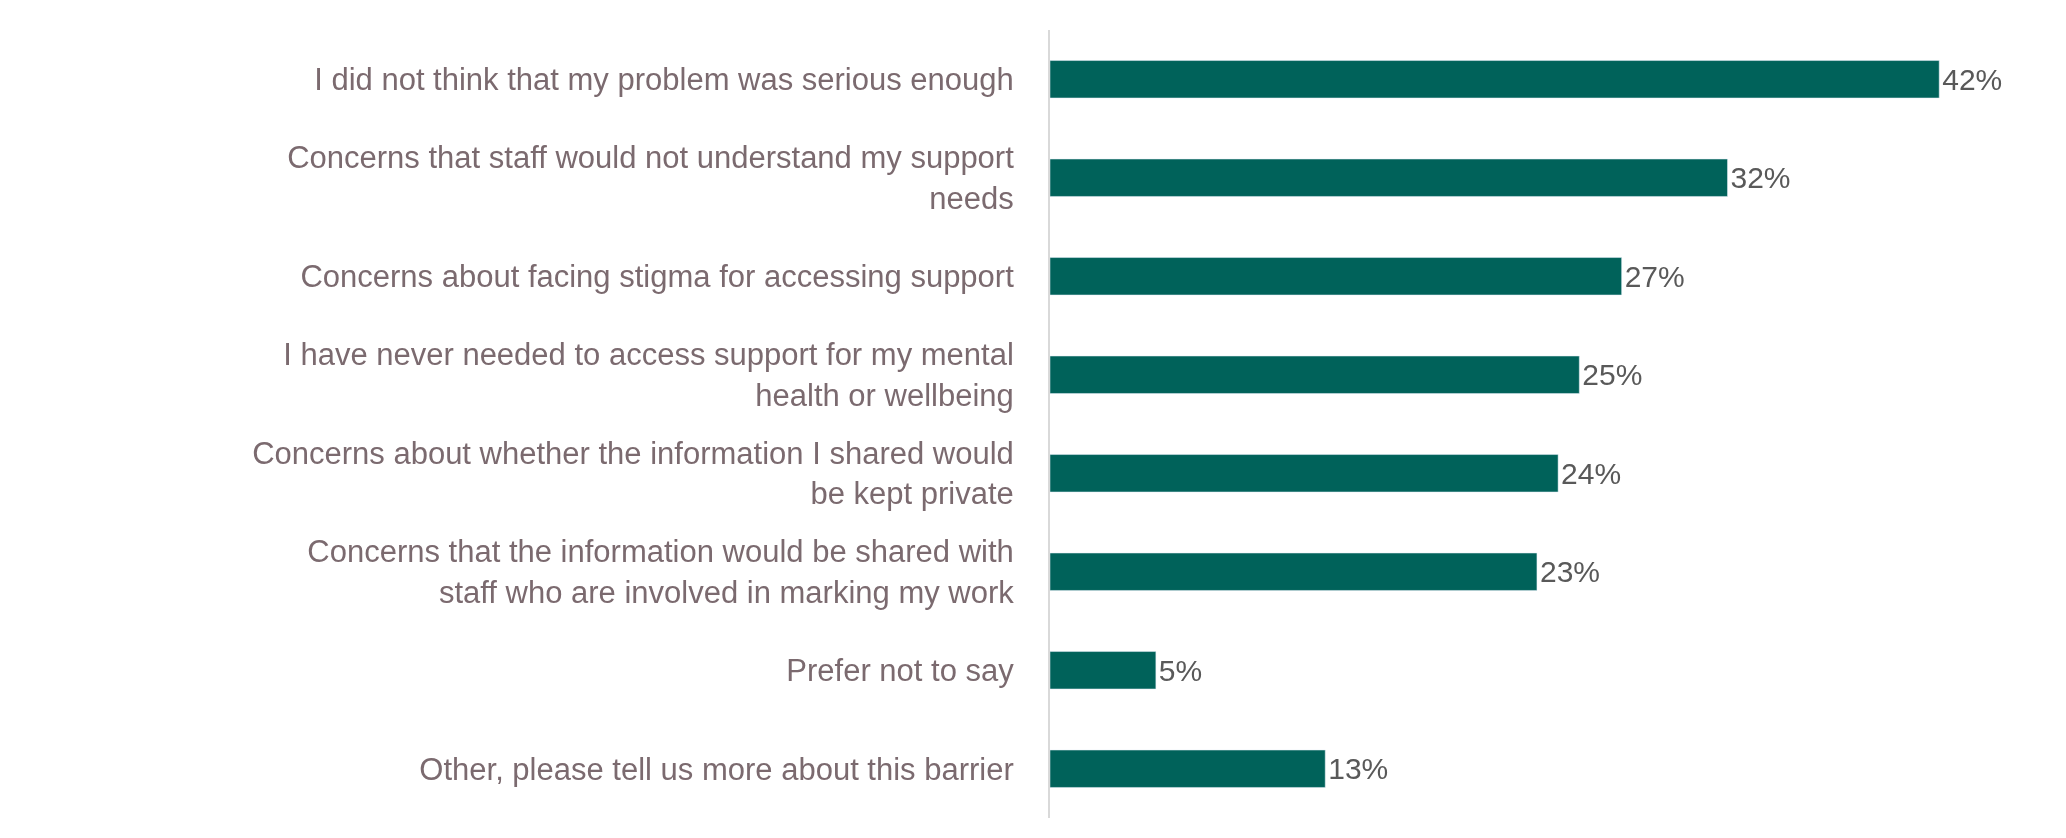  I want to click on data-label: 23%, so click(1569, 572).